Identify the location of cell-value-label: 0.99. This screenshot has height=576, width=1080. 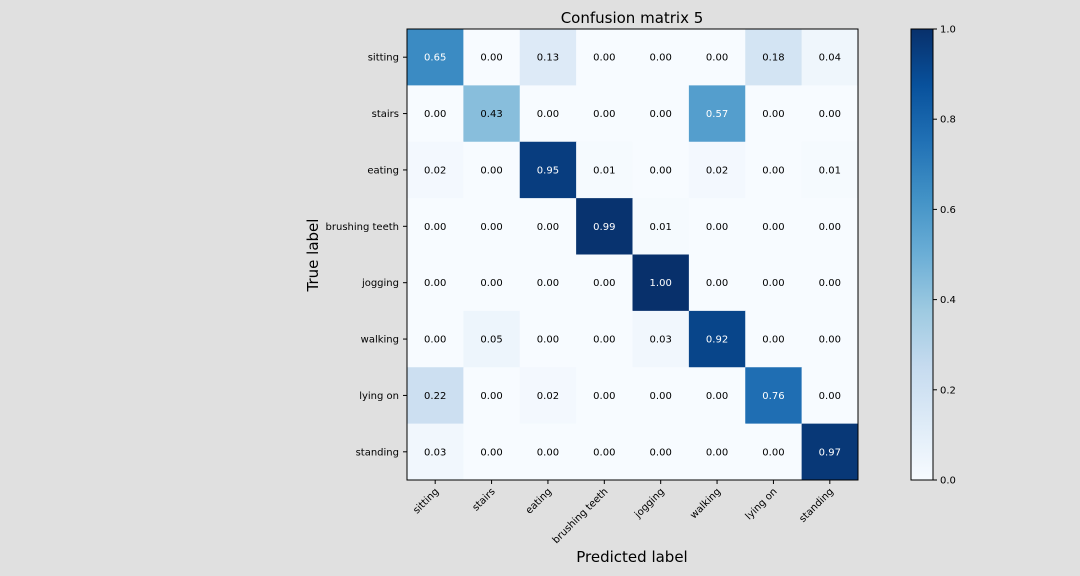
(604, 227).